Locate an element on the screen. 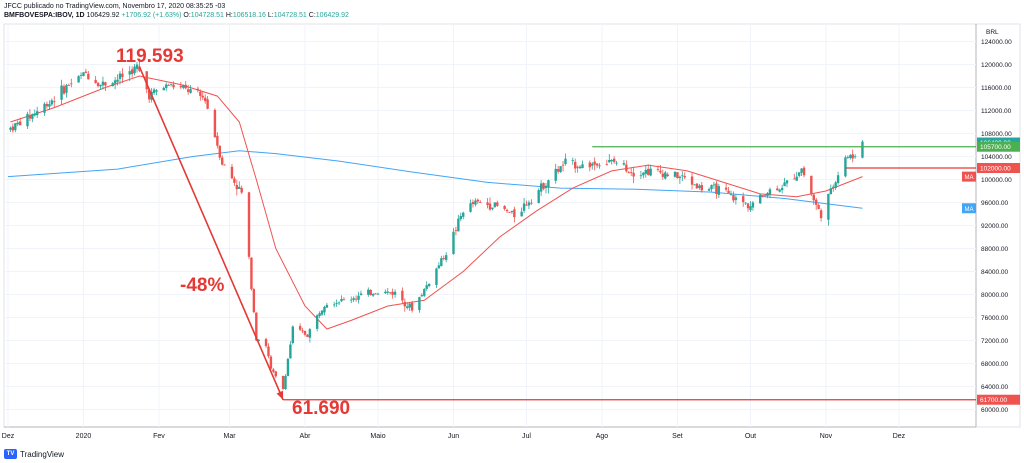 The image size is (1024, 463). y-tick-label: 112000.00 is located at coordinates (996, 111).